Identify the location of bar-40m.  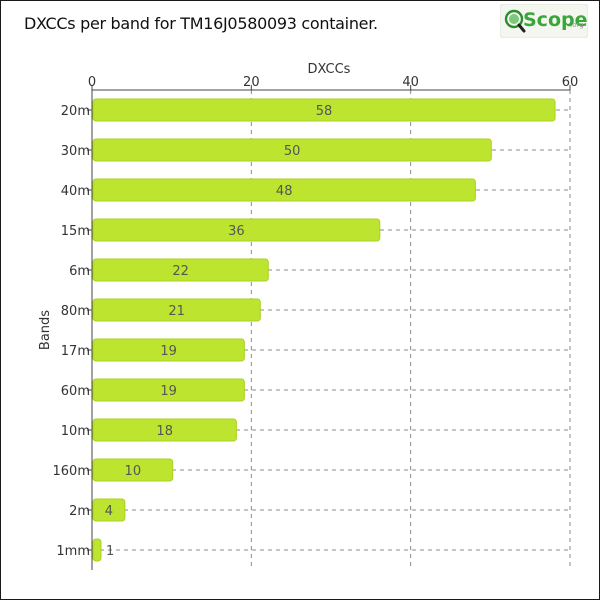
(284, 190).